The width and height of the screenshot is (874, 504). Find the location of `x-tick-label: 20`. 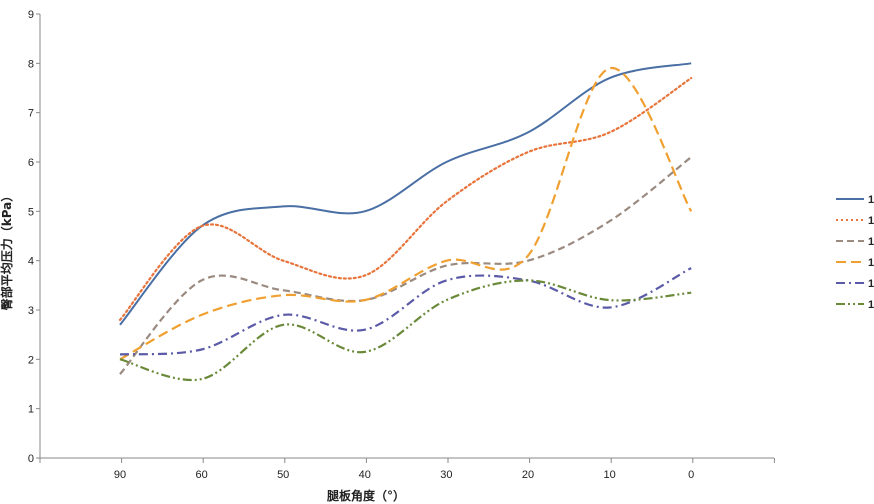

x-tick-label: 20 is located at coordinates (528, 475).